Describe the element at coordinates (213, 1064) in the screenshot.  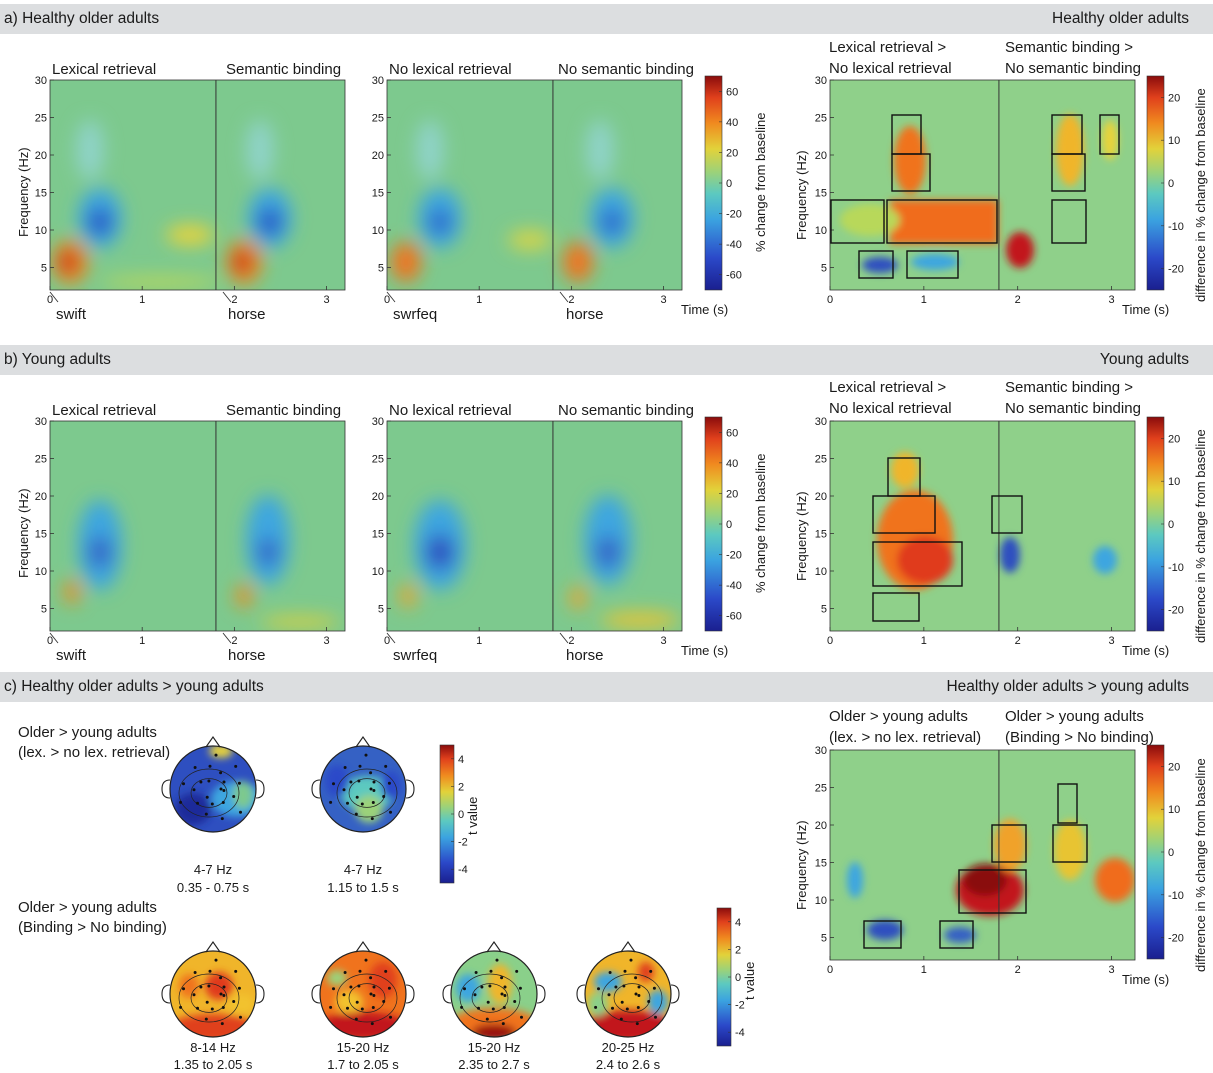
I see `topo-window: 1.35 to 2.05 s` at that location.